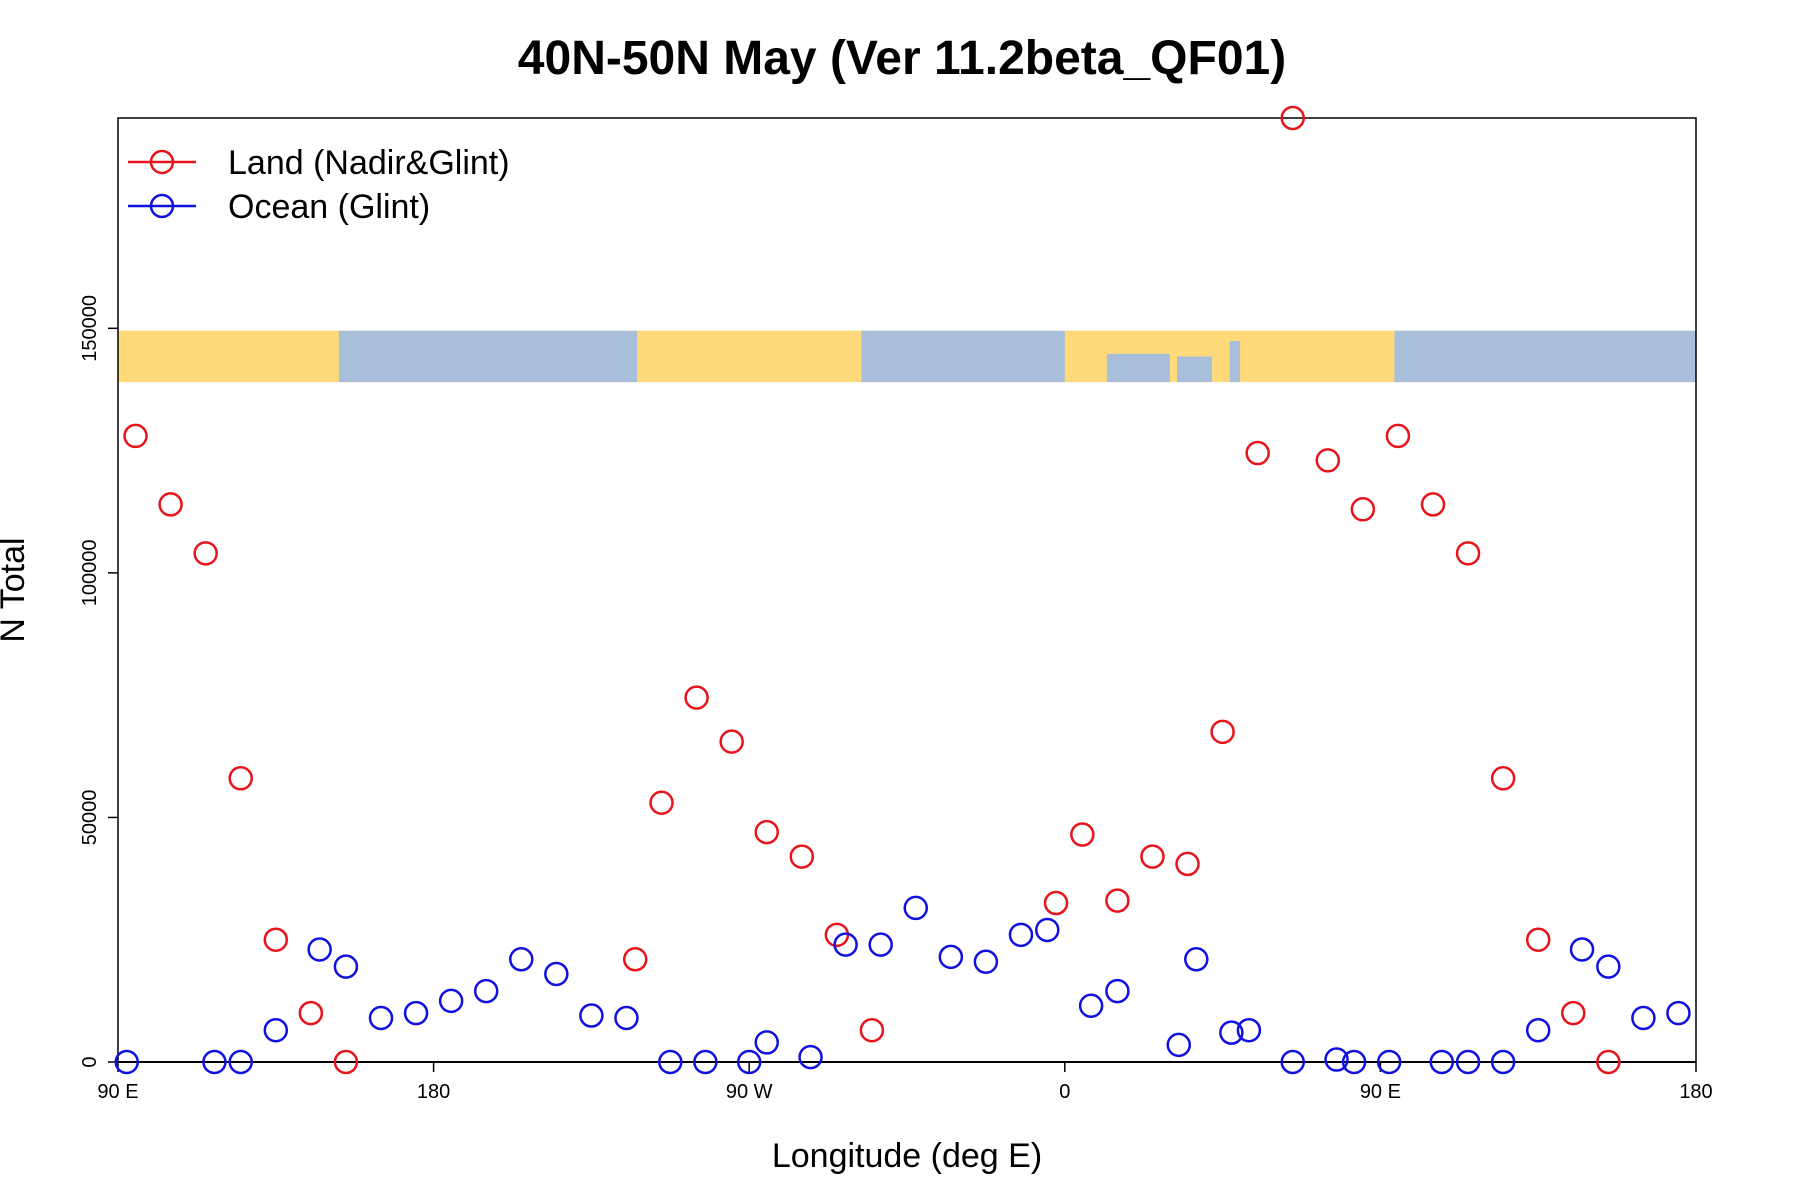 The width and height of the screenshot is (1800, 1200). I want to click on x-tick-label-0: 90 E, so click(117, 1092).